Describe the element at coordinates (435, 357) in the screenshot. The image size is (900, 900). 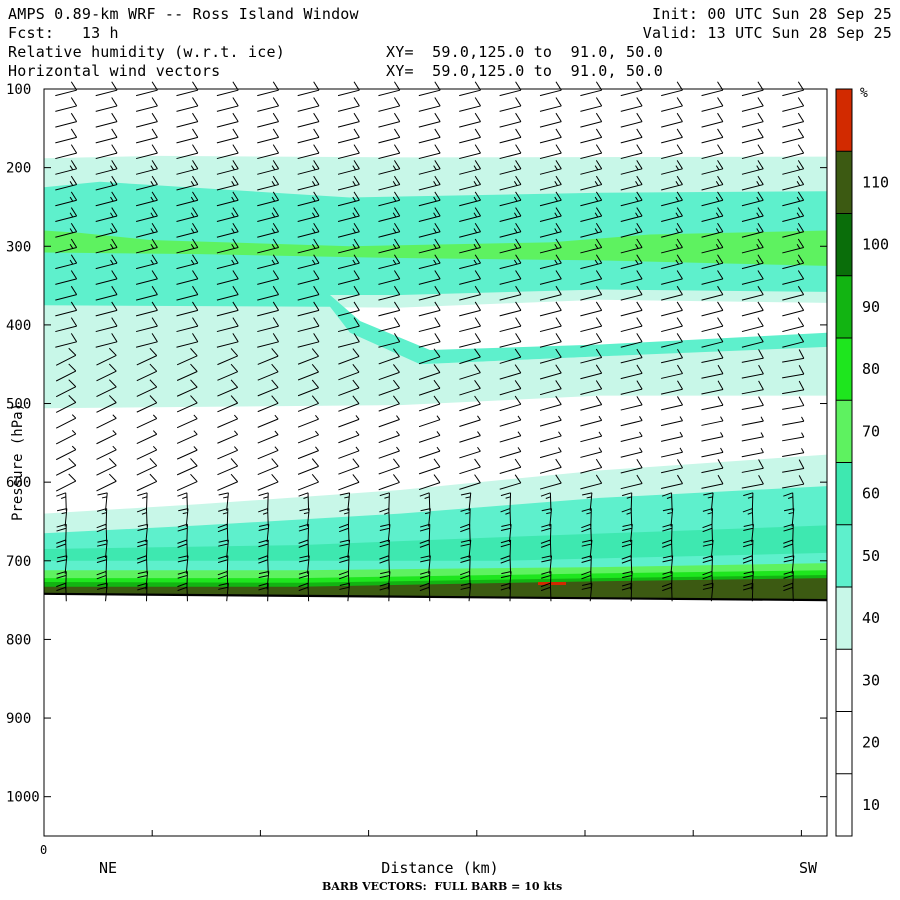
I see `rh-band-mid-pale` at that location.